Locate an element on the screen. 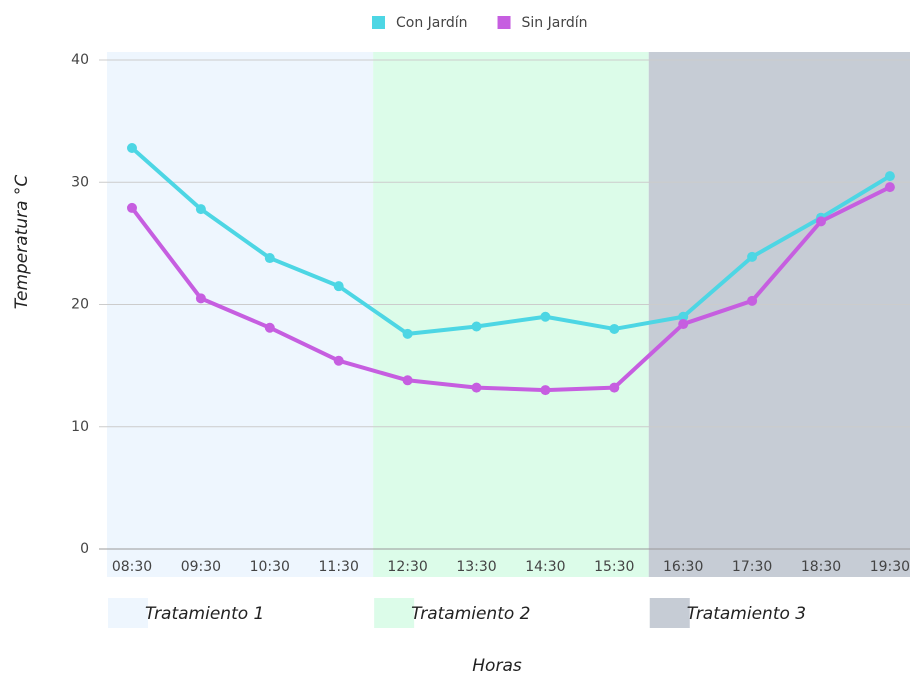 The width and height of the screenshot is (910, 677). x-tick-label: 10:30 is located at coordinates (270, 567).